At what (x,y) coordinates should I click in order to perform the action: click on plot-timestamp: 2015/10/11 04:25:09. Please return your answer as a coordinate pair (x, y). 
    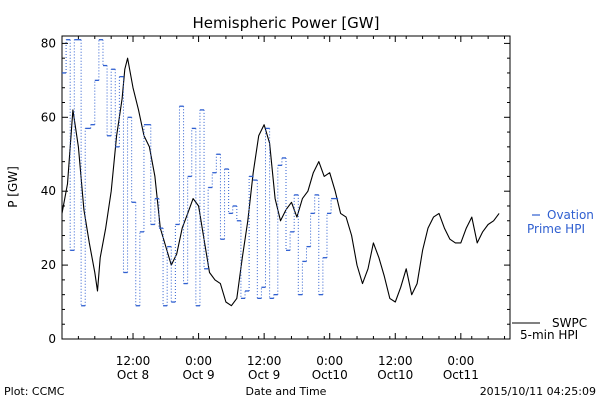
    Looking at the image, I should click on (538, 391).